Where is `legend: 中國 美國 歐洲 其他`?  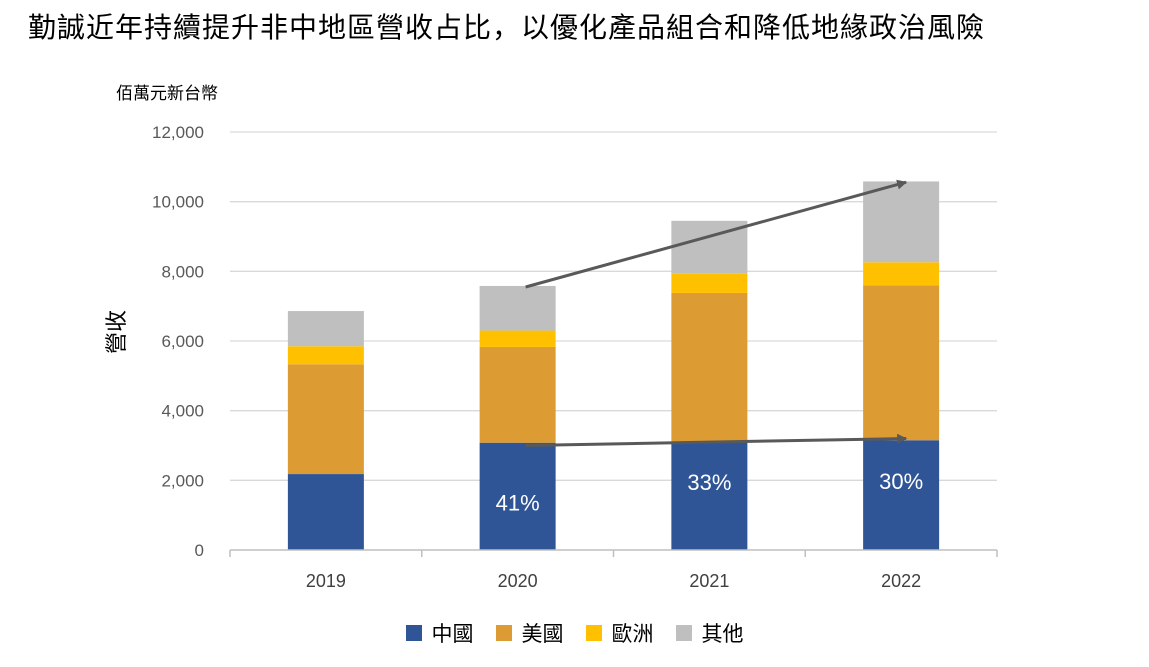
legend: 中國 美國 歐洲 其他 is located at coordinates (574, 633).